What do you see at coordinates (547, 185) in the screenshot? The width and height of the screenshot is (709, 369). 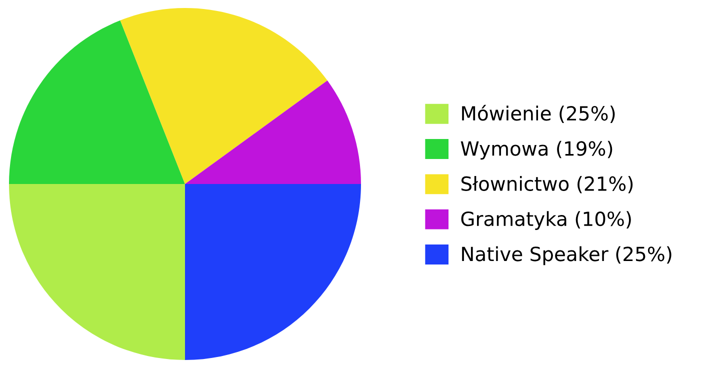 I see `legend-label: Słownictwo (21%)` at bounding box center [547, 185].